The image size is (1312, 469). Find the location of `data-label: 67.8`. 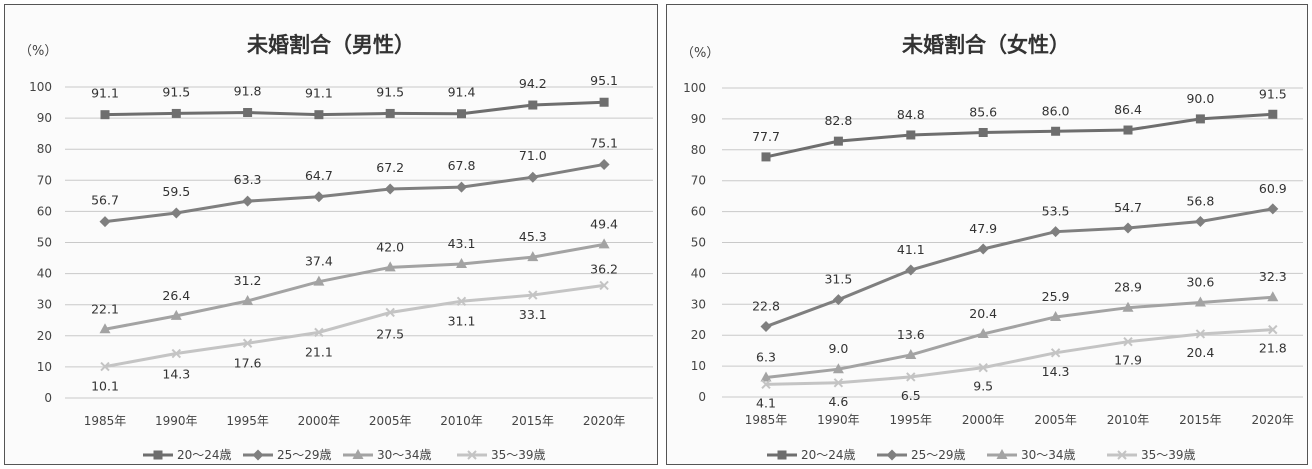

data-label: 67.8 is located at coordinates (462, 165).